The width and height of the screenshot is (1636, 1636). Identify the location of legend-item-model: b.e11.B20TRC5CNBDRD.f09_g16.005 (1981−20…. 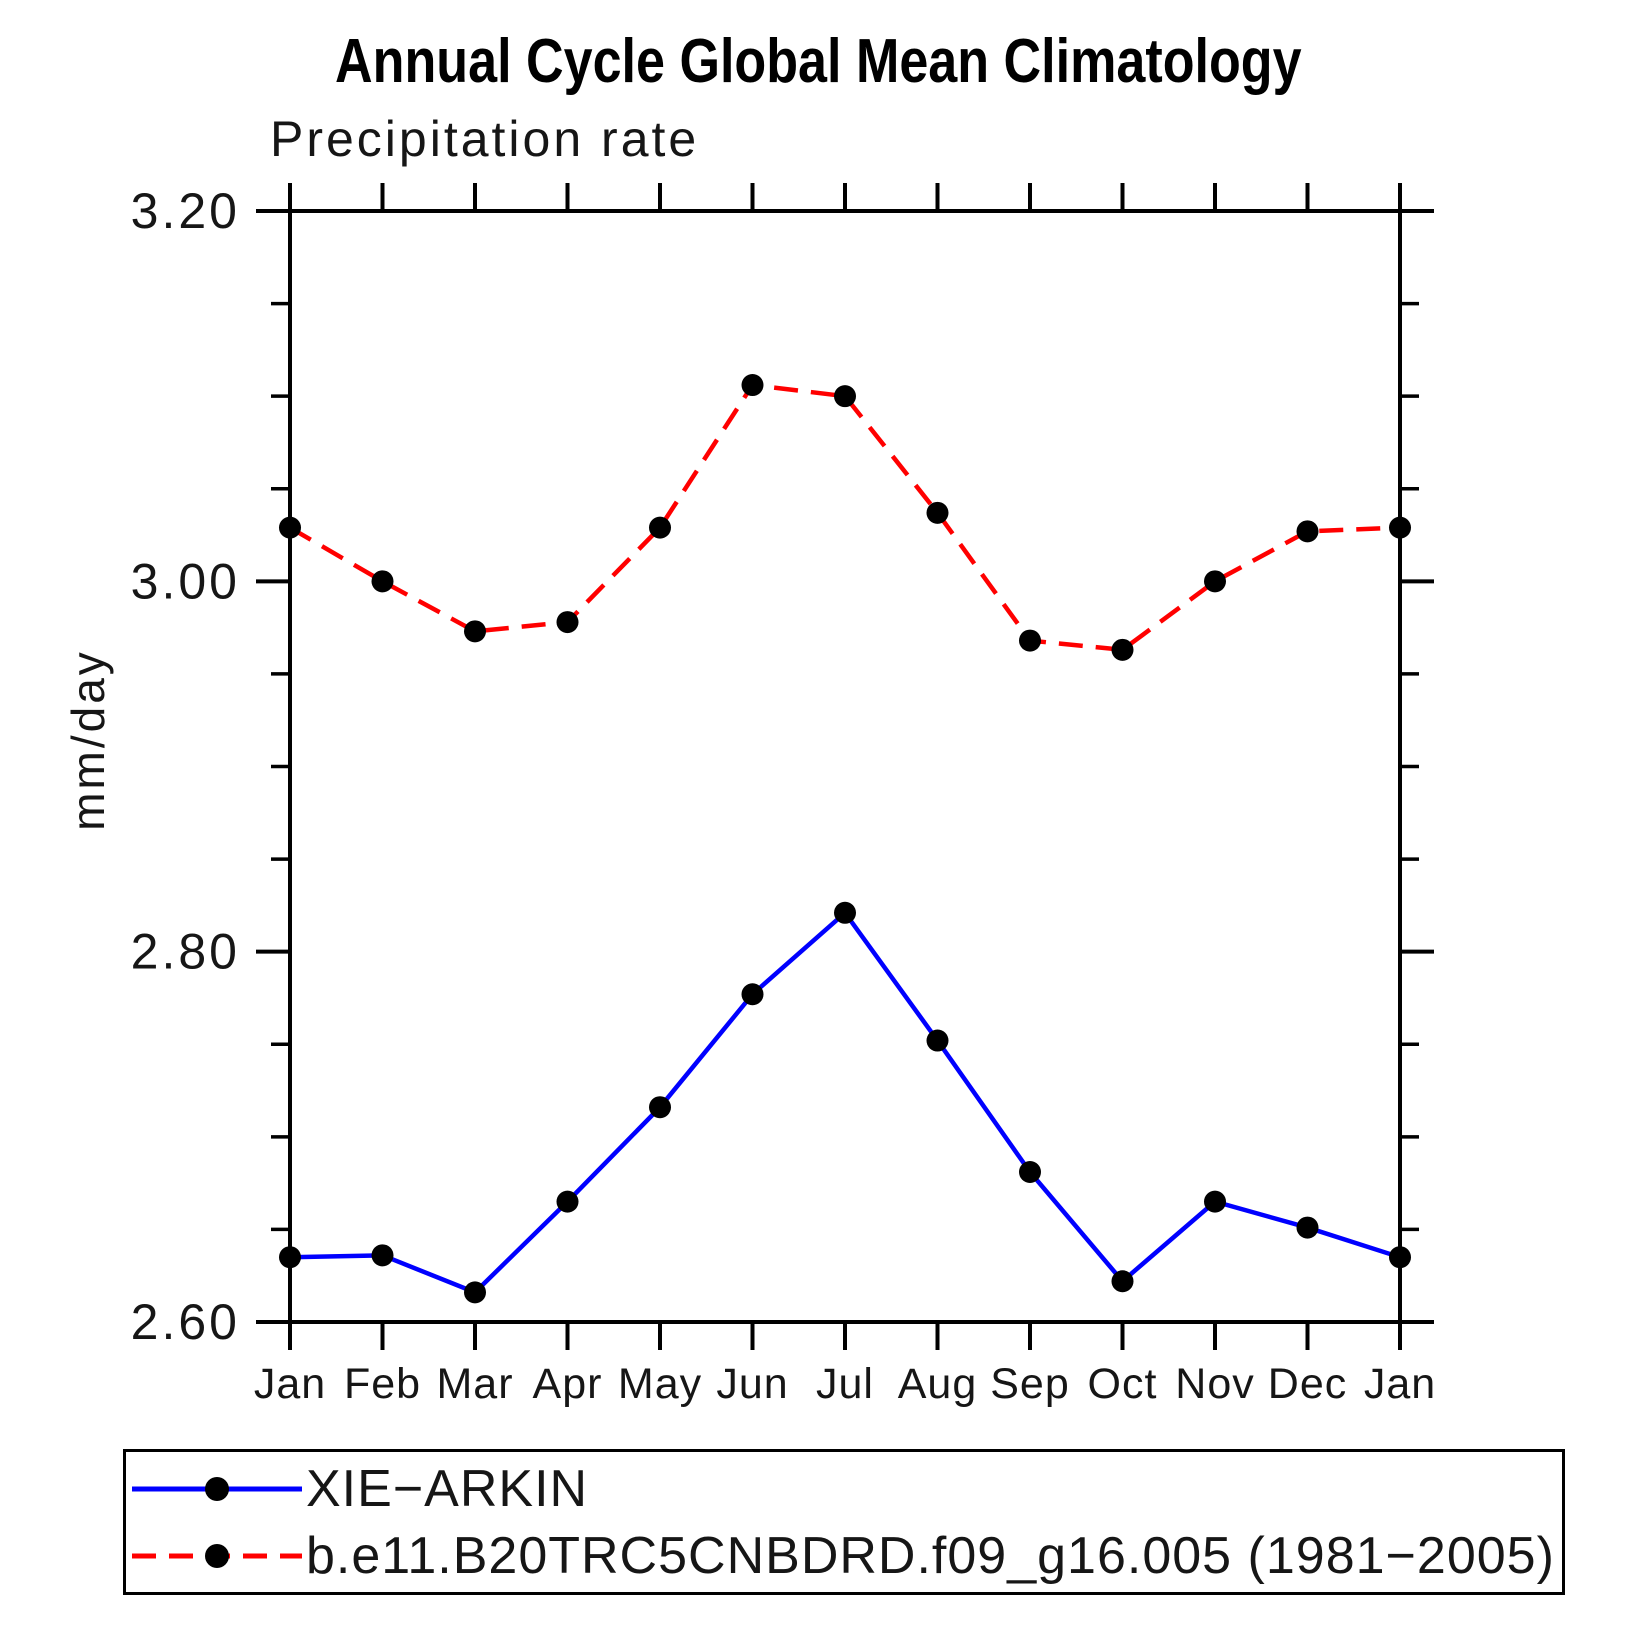
(841, 1556).